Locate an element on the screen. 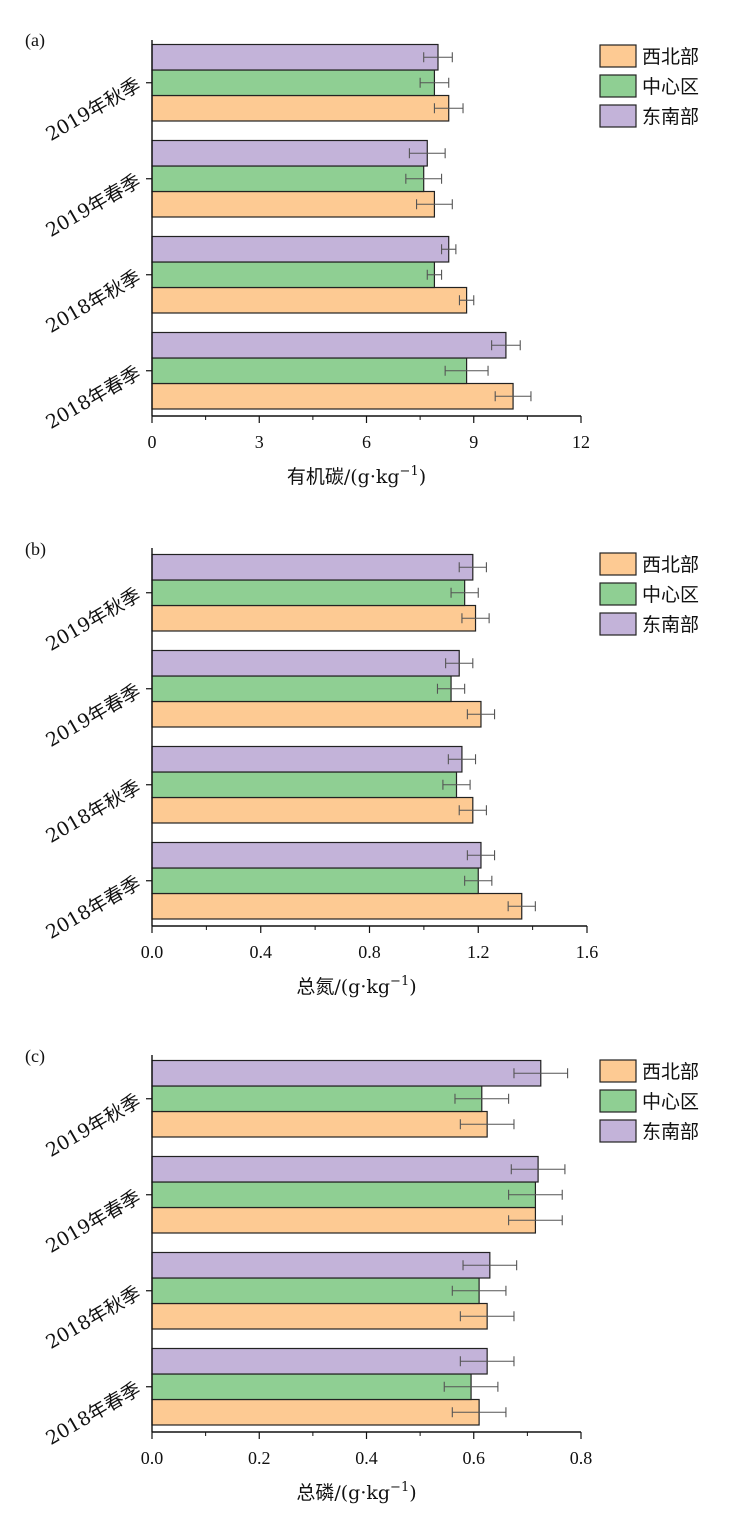 This screenshot has width=738, height=1530. x-axis-title: 总氮/(g·kg−1) is located at coordinates (356, 986).